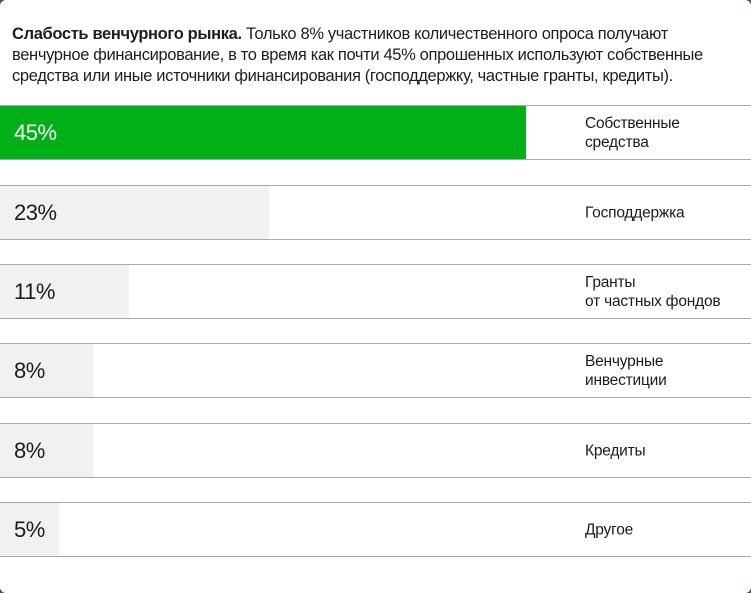  I want to click on bar-value: 5%, so click(29, 529).